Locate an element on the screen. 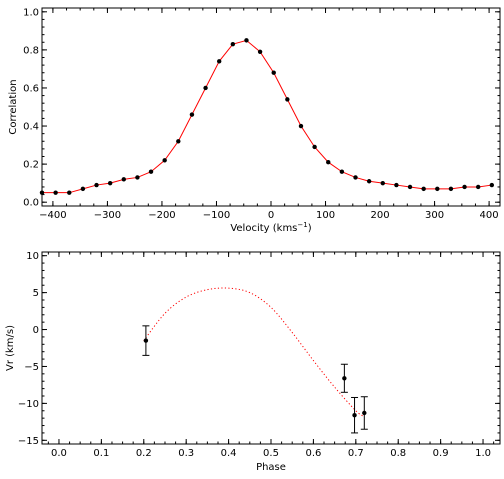 The height and width of the screenshot is (479, 504). velocity-x-tick-label: 0.2 is located at coordinates (144, 453).